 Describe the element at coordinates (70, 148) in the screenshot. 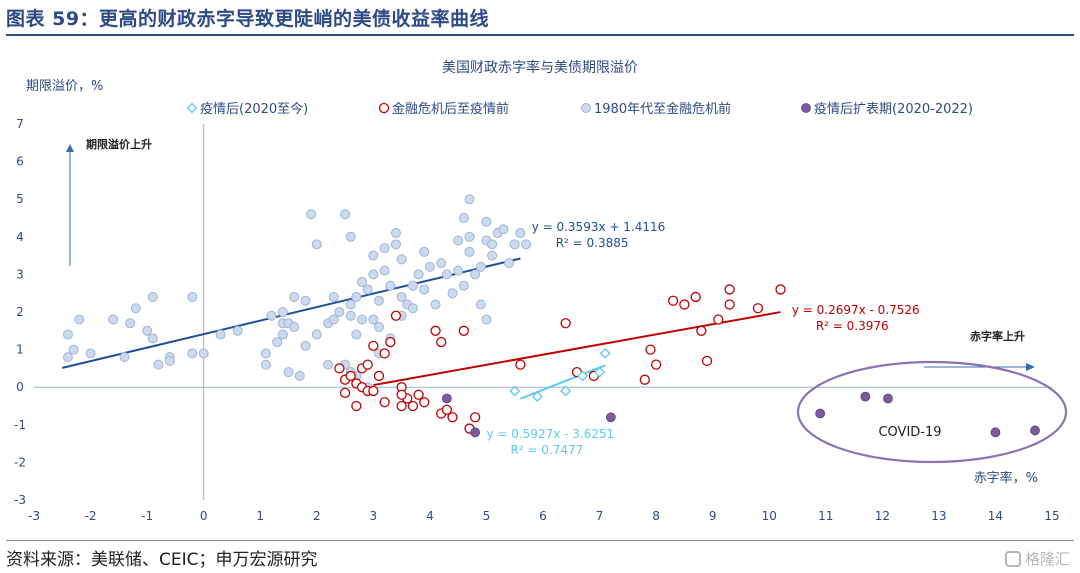

I see `y-up-arrow-head` at that location.